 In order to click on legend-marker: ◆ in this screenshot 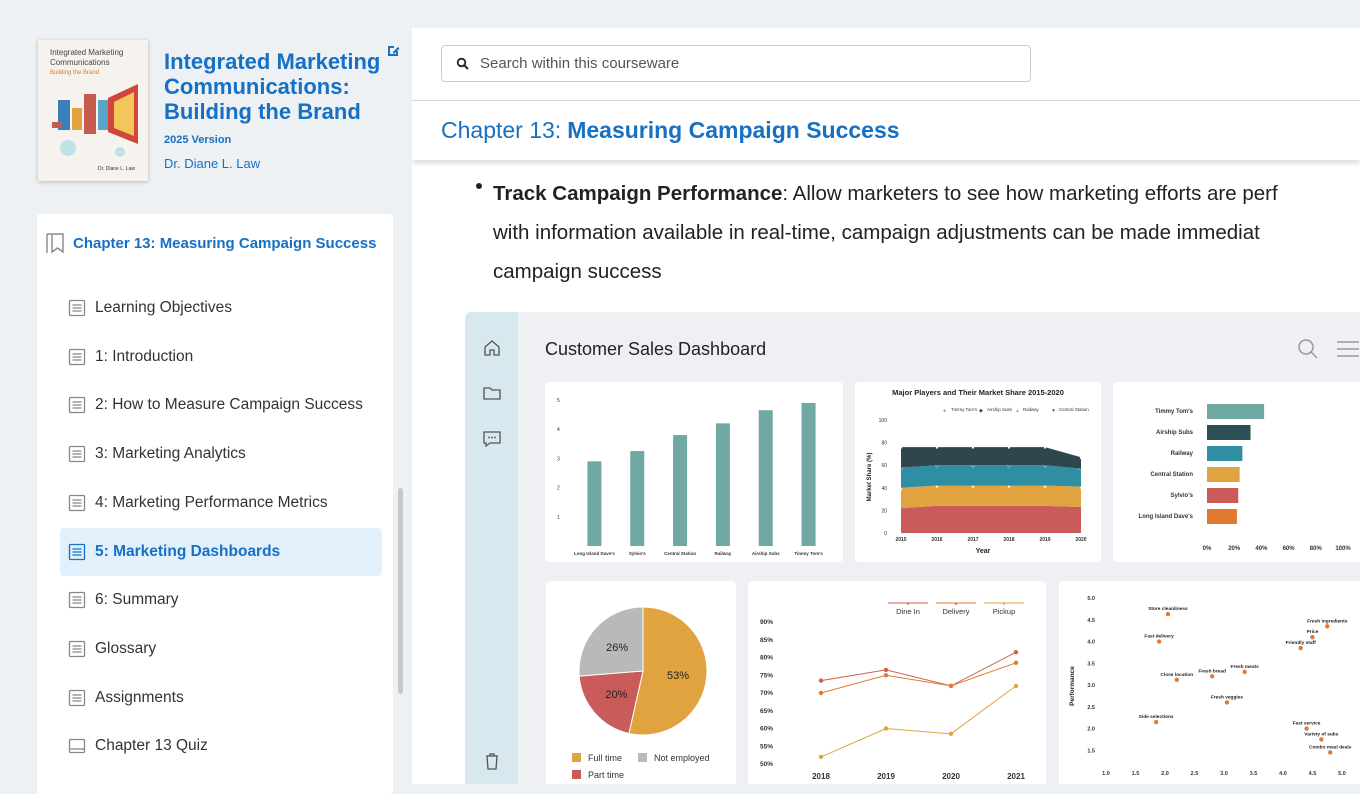, I will do `click(981, 411)`.